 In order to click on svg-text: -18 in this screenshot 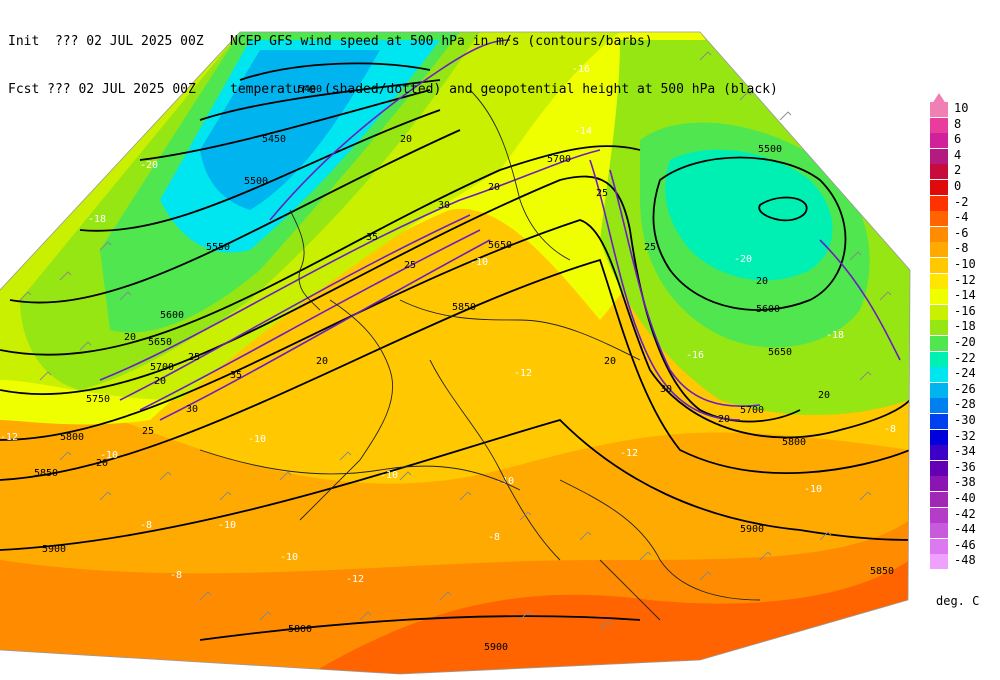, I will do `click(835, 335)`.